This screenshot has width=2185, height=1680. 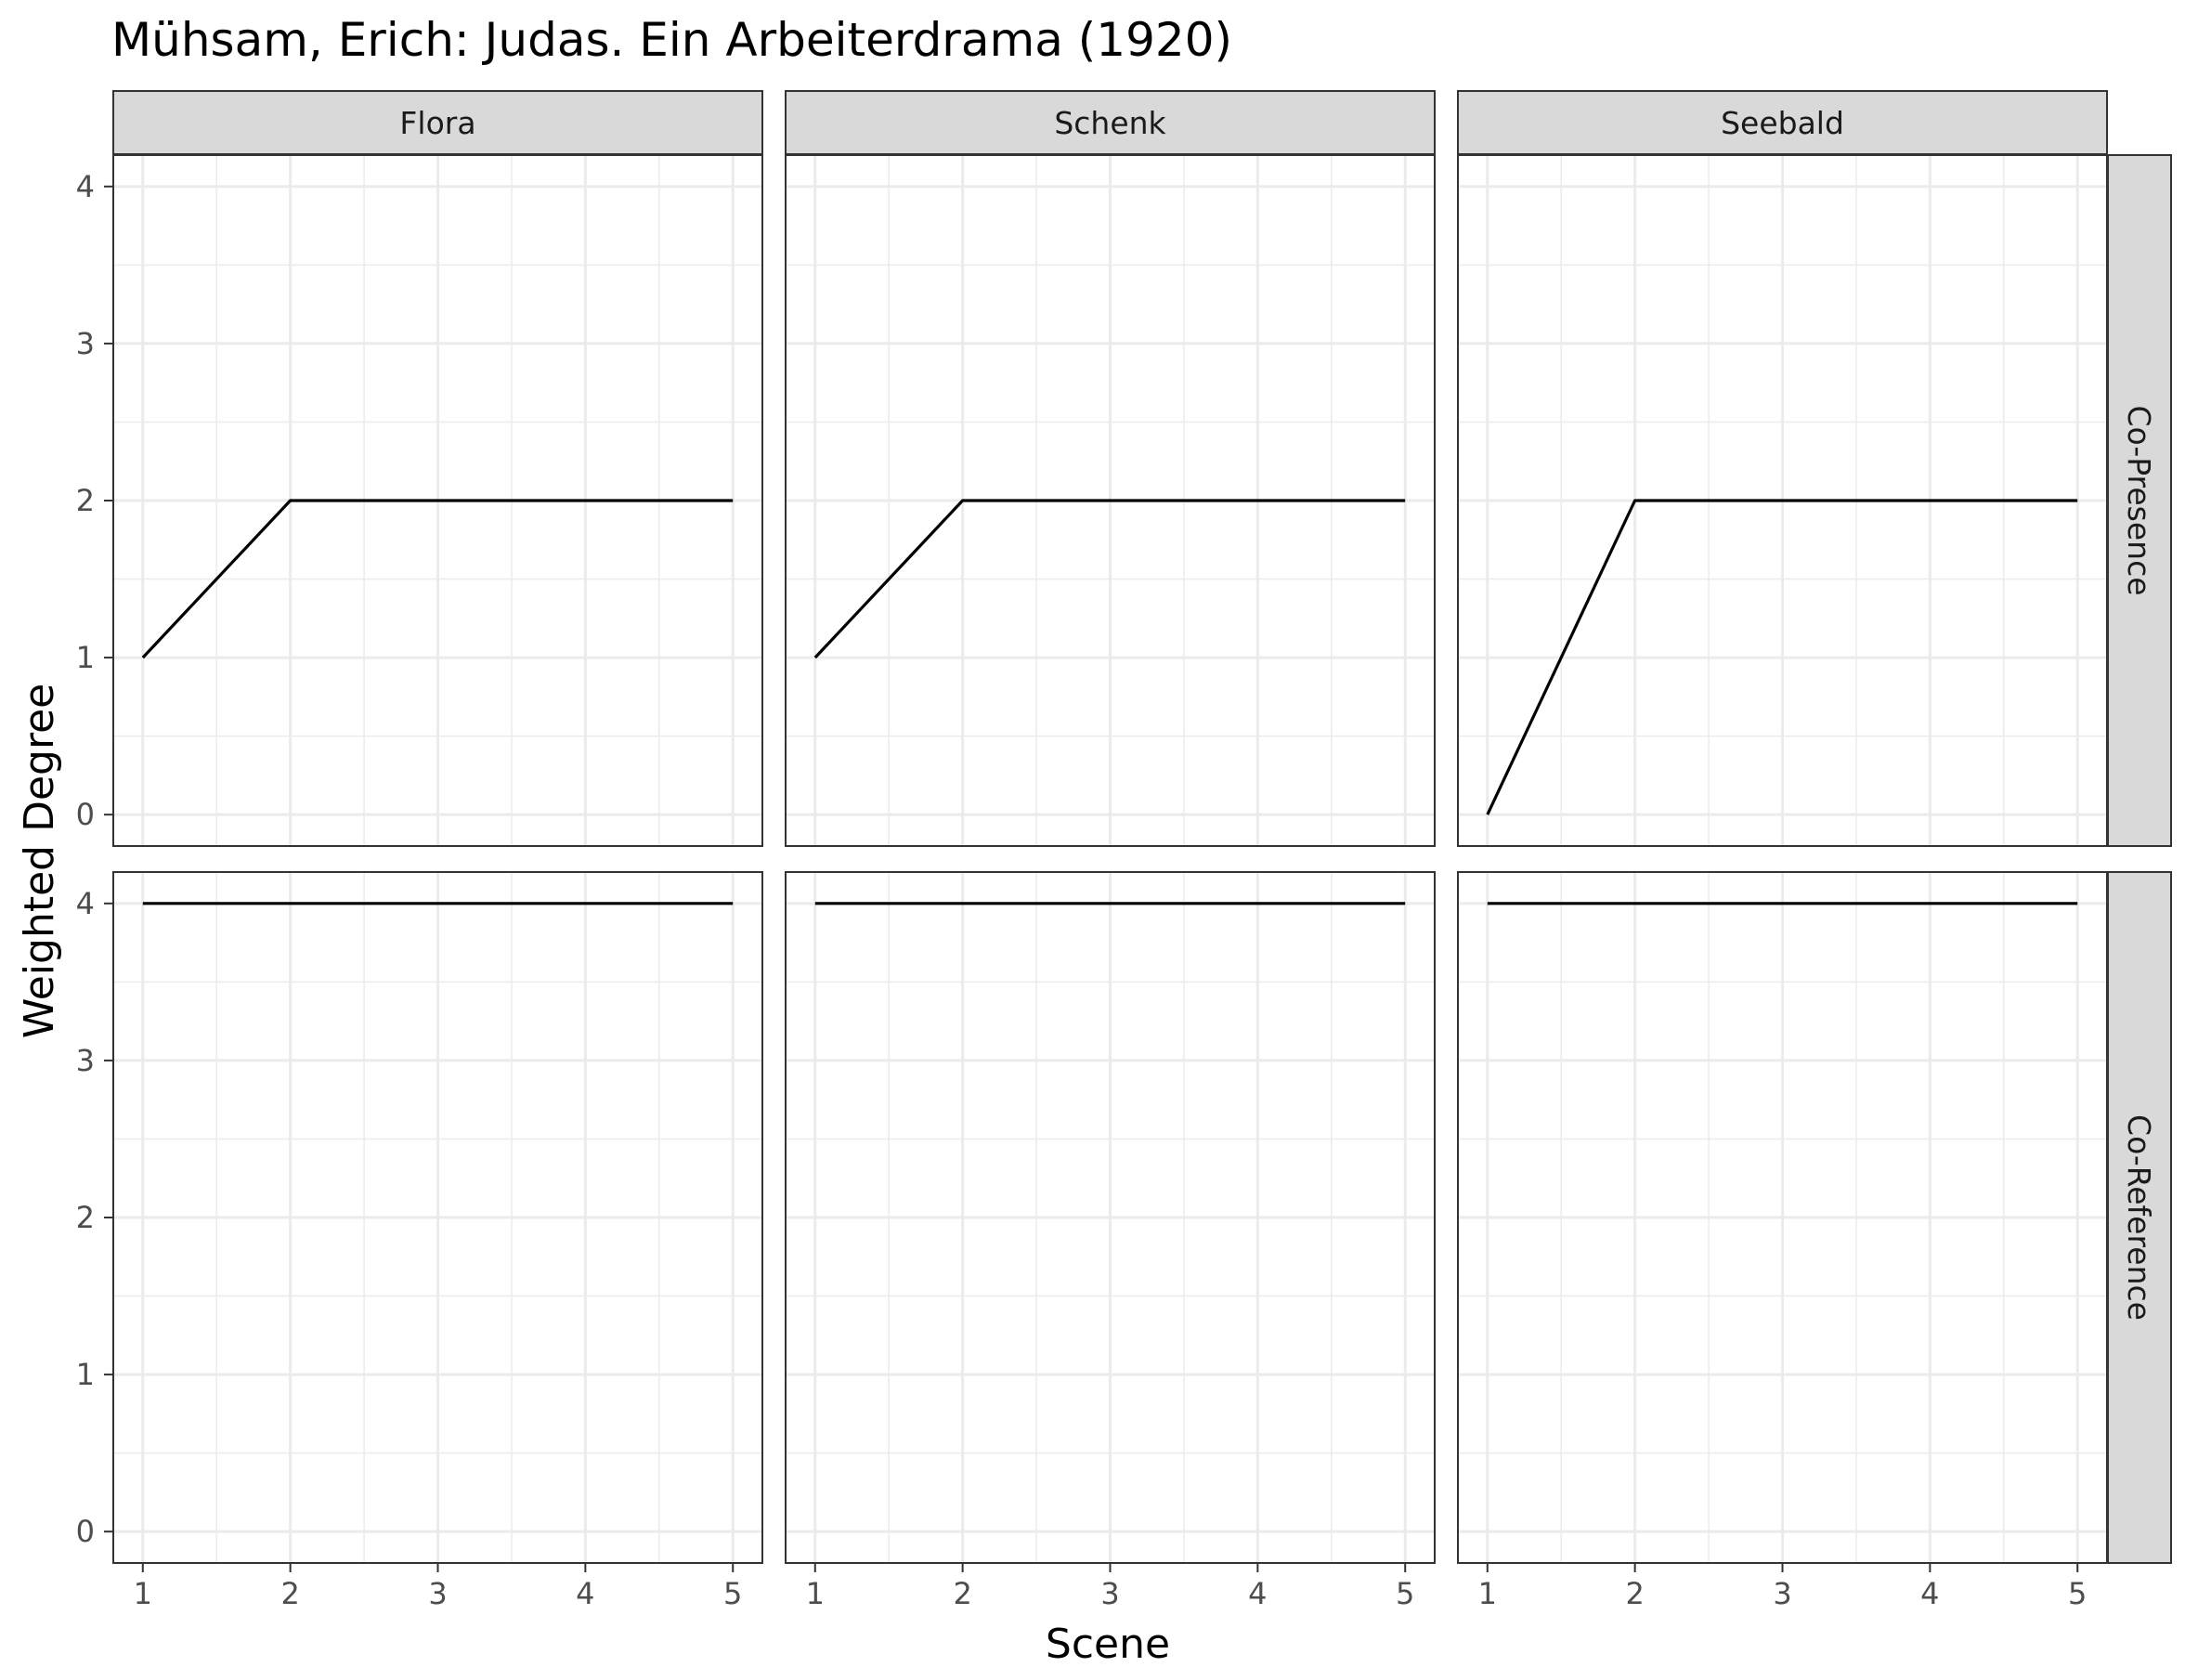 I want to click on series-line-co-presence-seebald, so click(x=1782, y=657).